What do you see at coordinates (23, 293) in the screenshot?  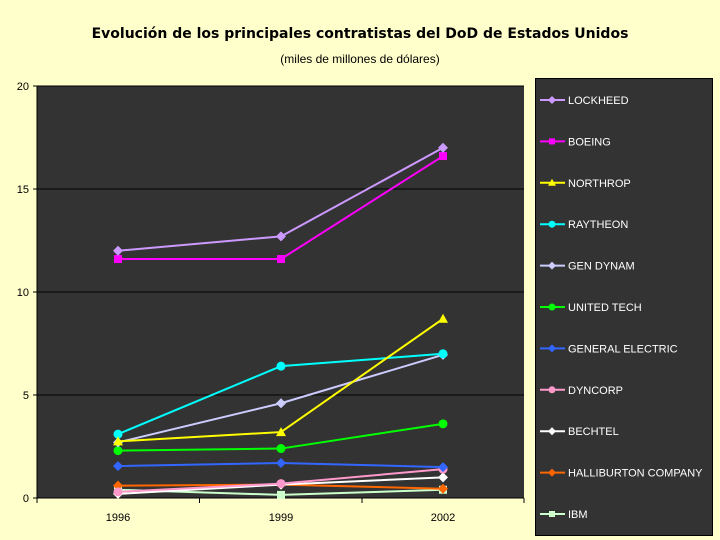 I see `y-tick-label: 10` at bounding box center [23, 293].